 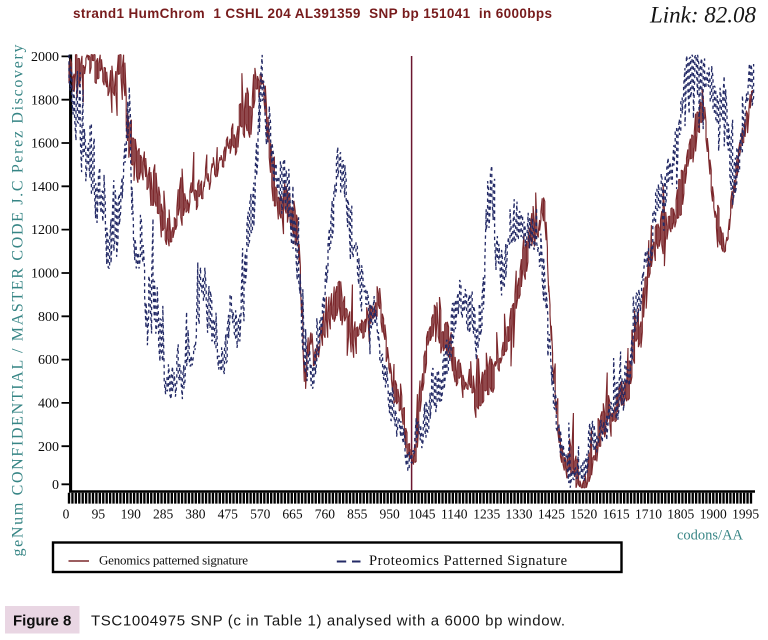 I want to click on svg-text: 1710, so click(x=648, y=514).